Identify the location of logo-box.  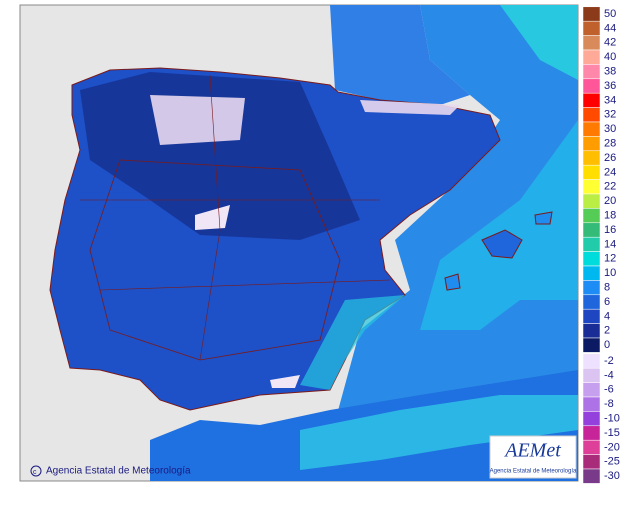
(533, 457).